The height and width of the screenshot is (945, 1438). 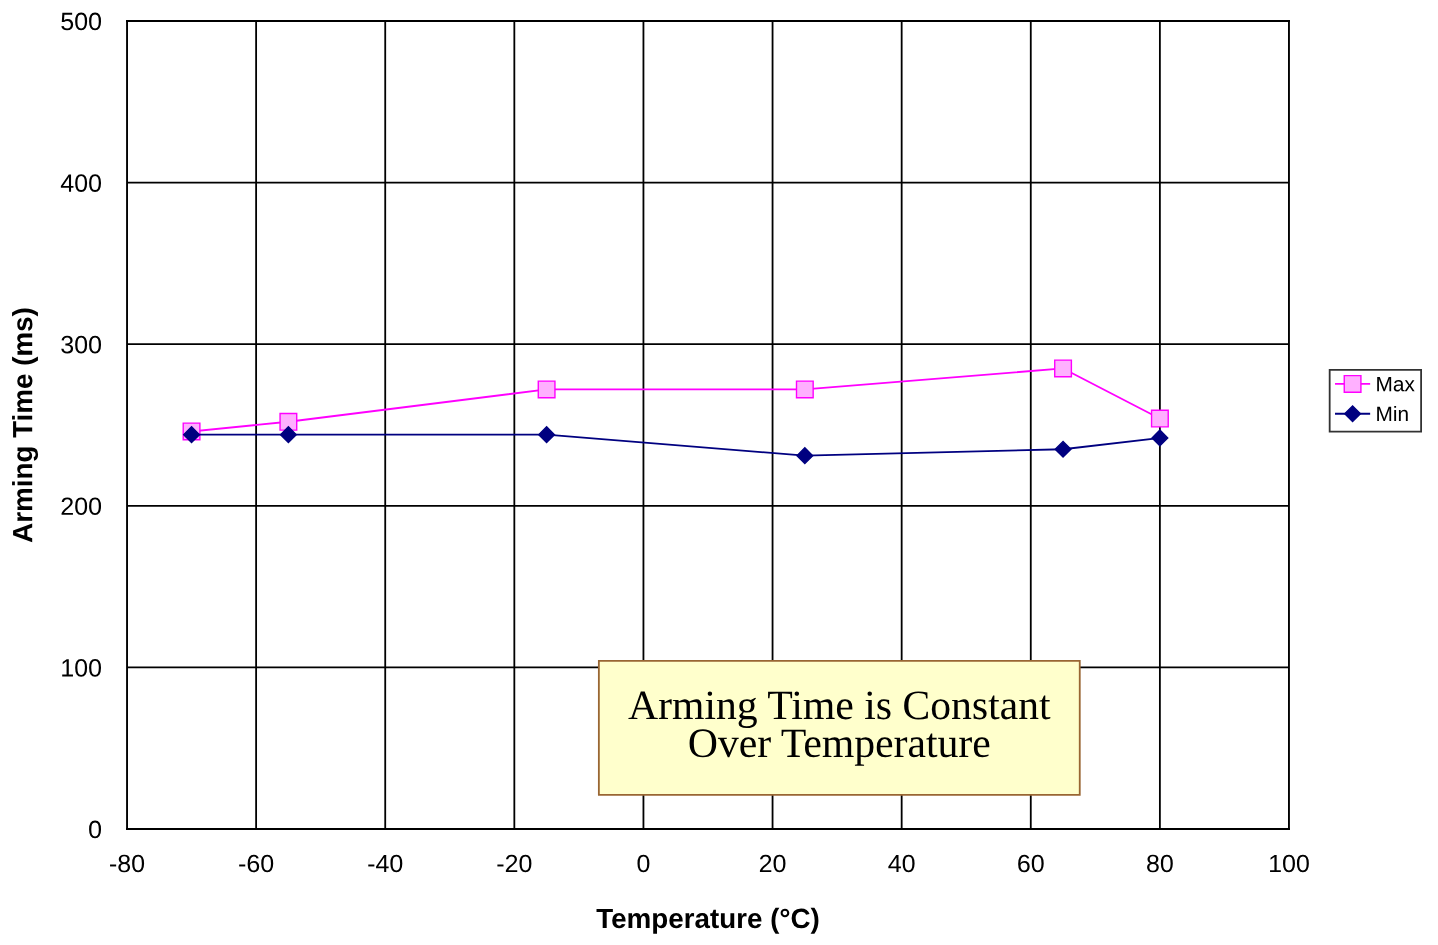 I want to click on x-tick-label: 40, so click(x=901, y=863).